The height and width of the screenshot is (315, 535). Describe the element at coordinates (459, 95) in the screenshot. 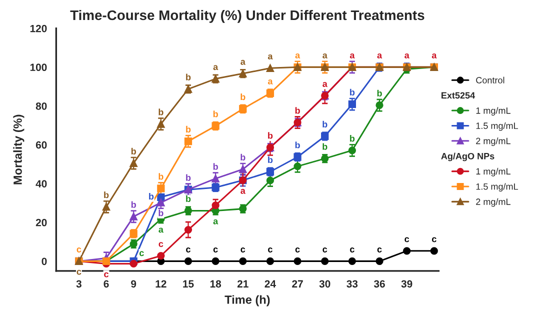

I see `text: Ext5254` at that location.